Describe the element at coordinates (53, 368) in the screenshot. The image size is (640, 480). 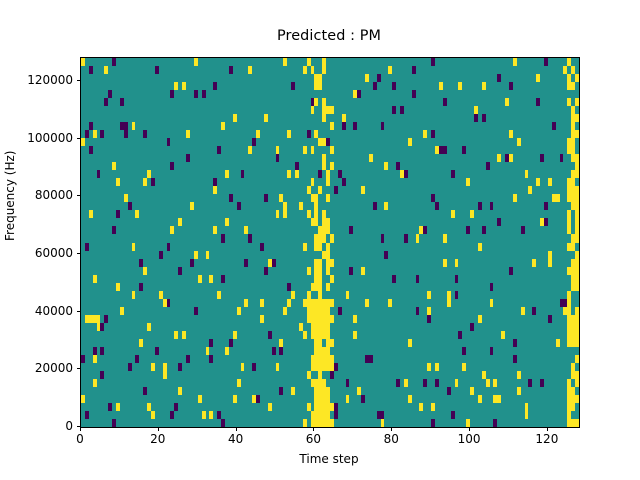
I see `y-tick-label: 20000` at that location.